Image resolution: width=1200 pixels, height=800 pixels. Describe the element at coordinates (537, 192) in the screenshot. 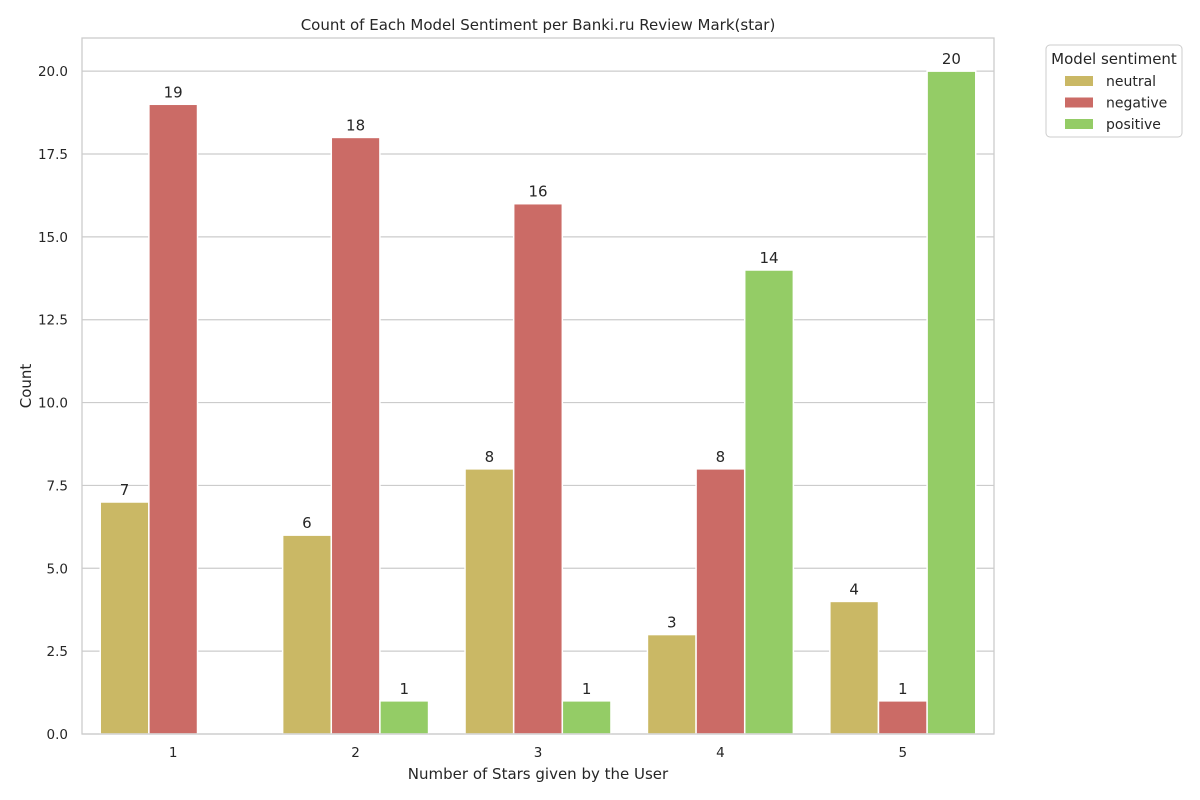

I see `bar-value-label: 16` at that location.